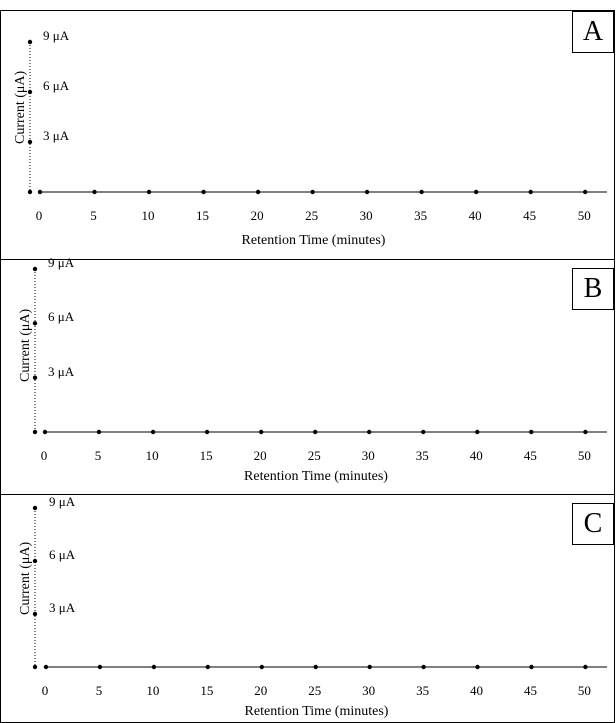 The width and height of the screenshot is (616, 723). Describe the element at coordinates (593, 32) in the screenshot. I see `panel-label-a: A` at that location.